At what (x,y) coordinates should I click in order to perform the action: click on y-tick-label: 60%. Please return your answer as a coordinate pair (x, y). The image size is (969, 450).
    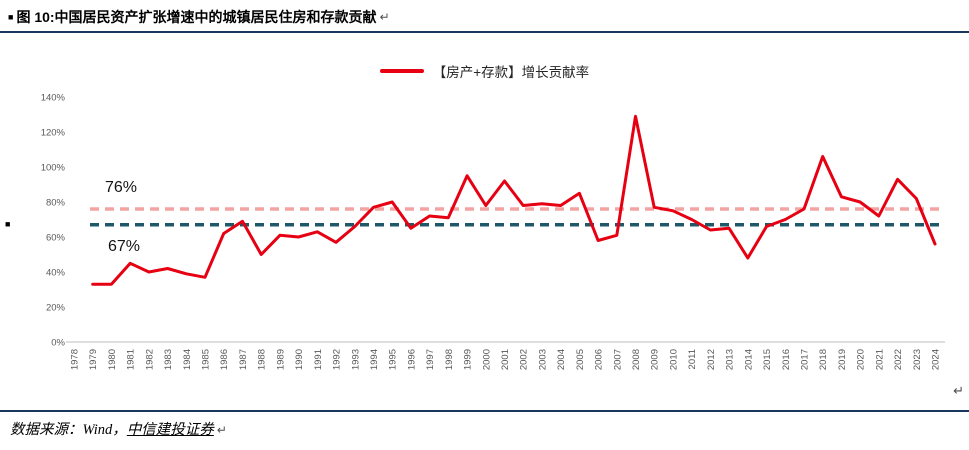
    Looking at the image, I should click on (56, 238).